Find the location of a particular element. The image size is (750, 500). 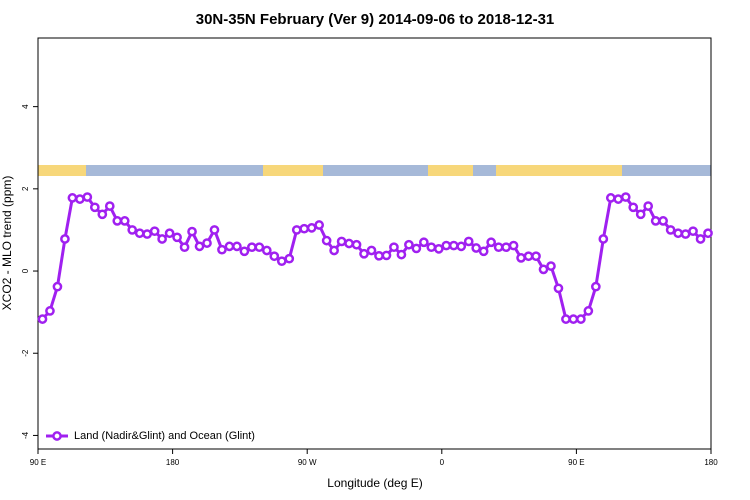

y-axis-label: XCO2 - MLO trend (ppm) is located at coordinates (7, 243).